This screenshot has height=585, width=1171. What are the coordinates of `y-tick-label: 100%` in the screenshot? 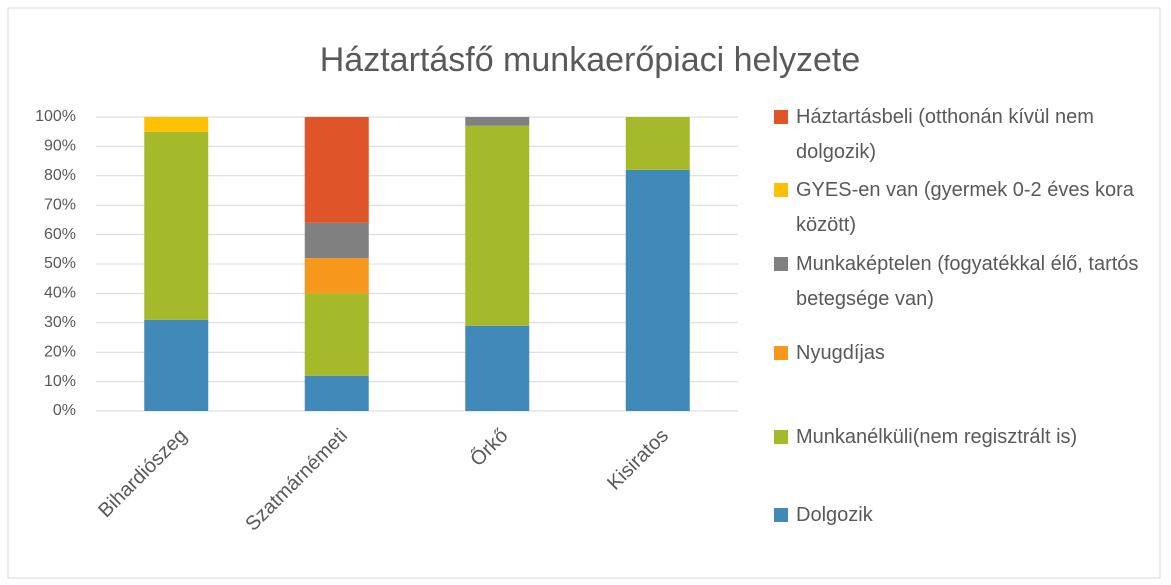 It's located at (55, 116).